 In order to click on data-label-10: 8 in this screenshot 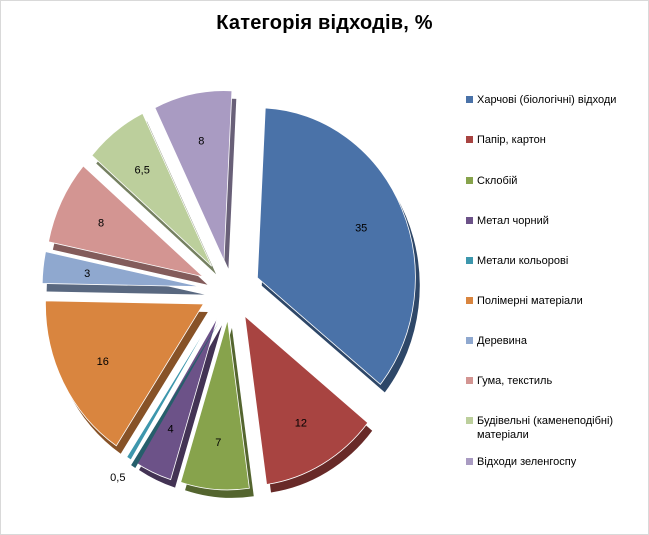, I will do `click(201, 142)`.